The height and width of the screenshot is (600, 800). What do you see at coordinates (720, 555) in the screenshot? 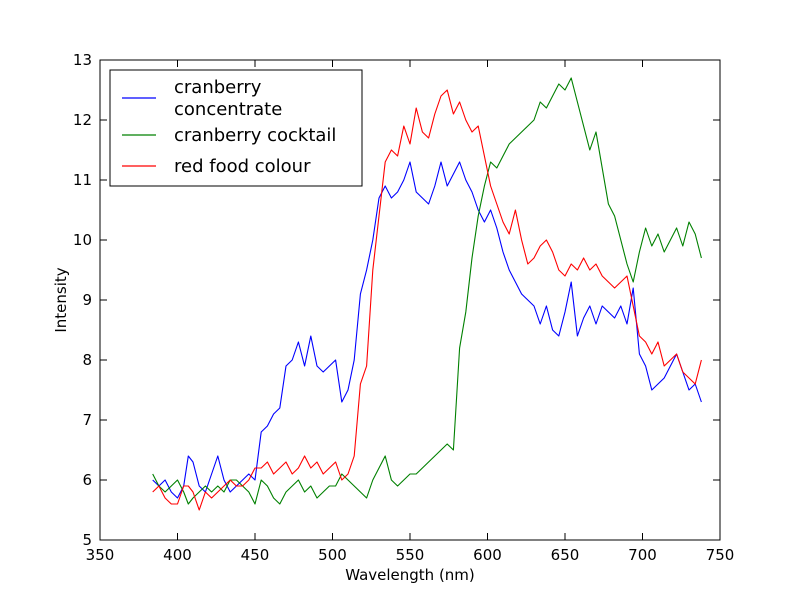
I see `x-tick-label: 750` at bounding box center [720, 555].